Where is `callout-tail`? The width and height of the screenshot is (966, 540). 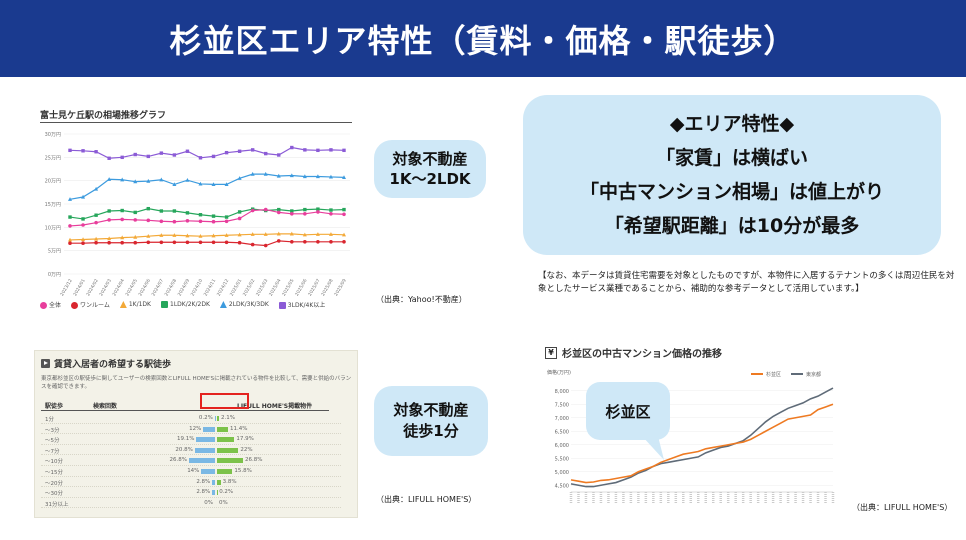 callout-tail is located at coordinates (653, 448).